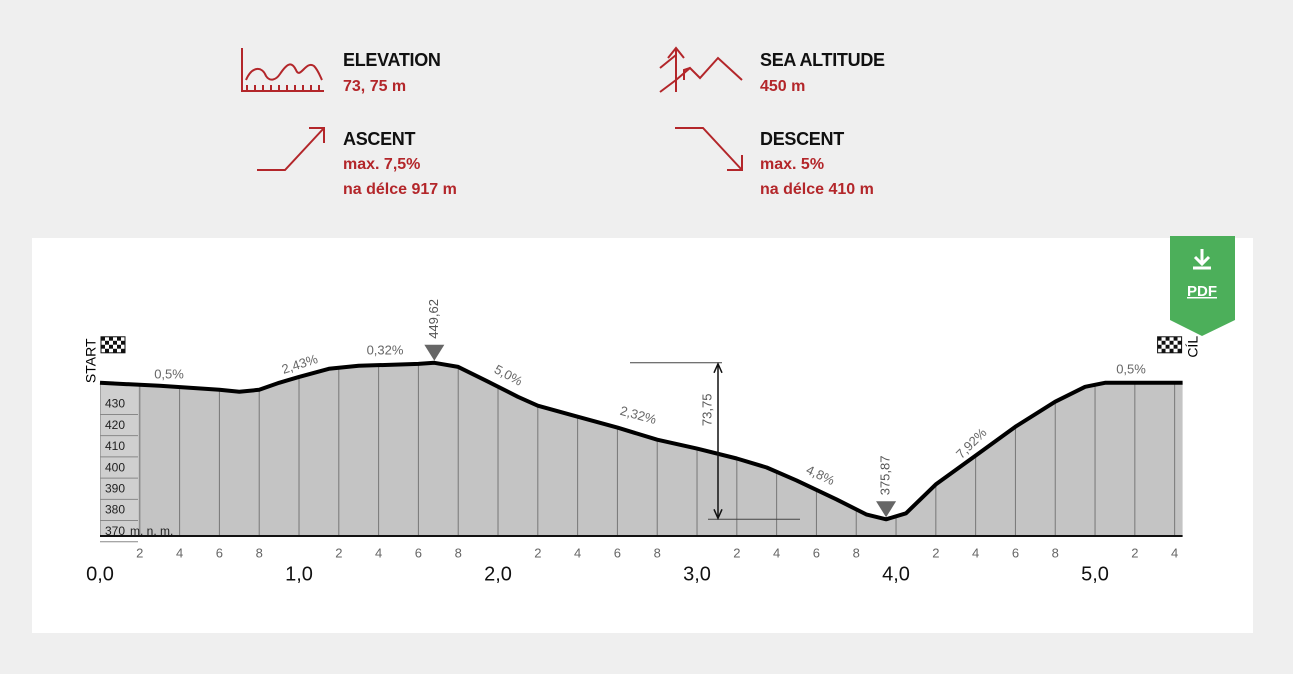 Image resolution: width=1293 pixels, height=674 pixels. What do you see at coordinates (385, 349) in the screenshot?
I see `grade-label: 0,32%` at bounding box center [385, 349].